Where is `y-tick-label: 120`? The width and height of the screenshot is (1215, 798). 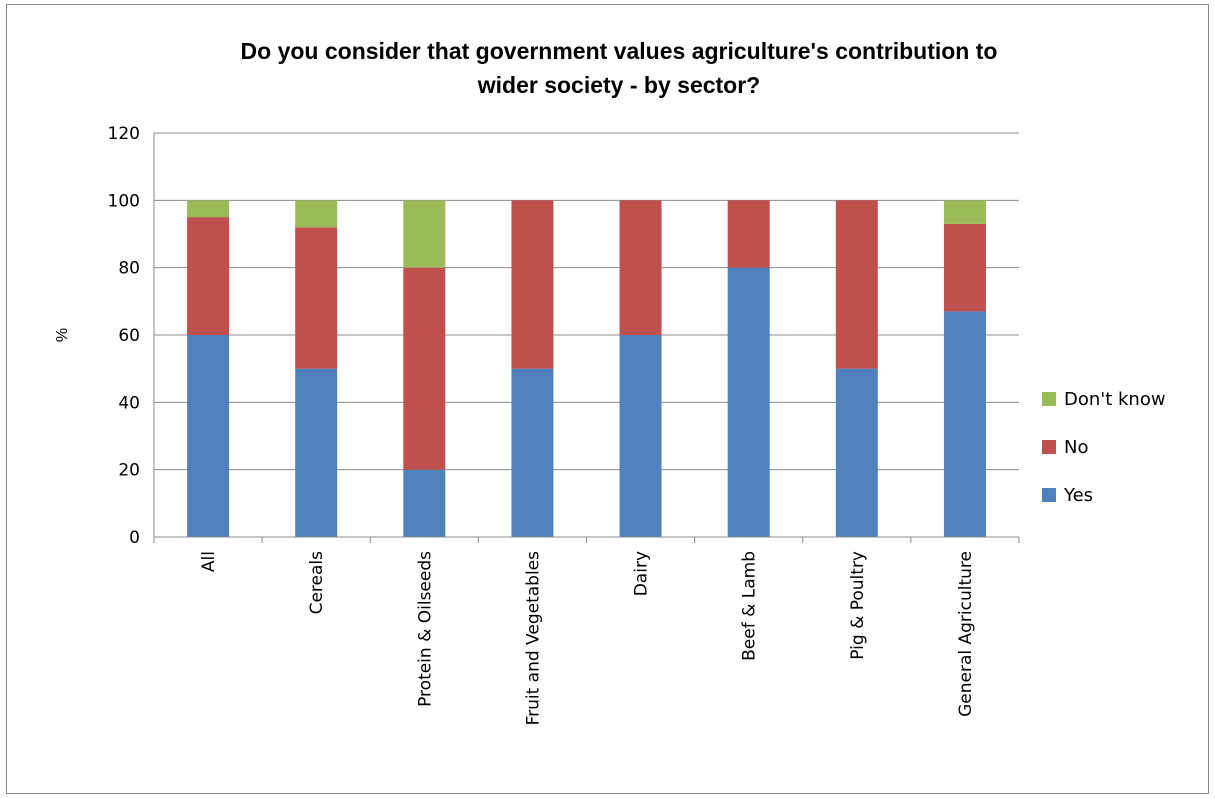
y-tick-label: 120 is located at coordinates (124, 134).